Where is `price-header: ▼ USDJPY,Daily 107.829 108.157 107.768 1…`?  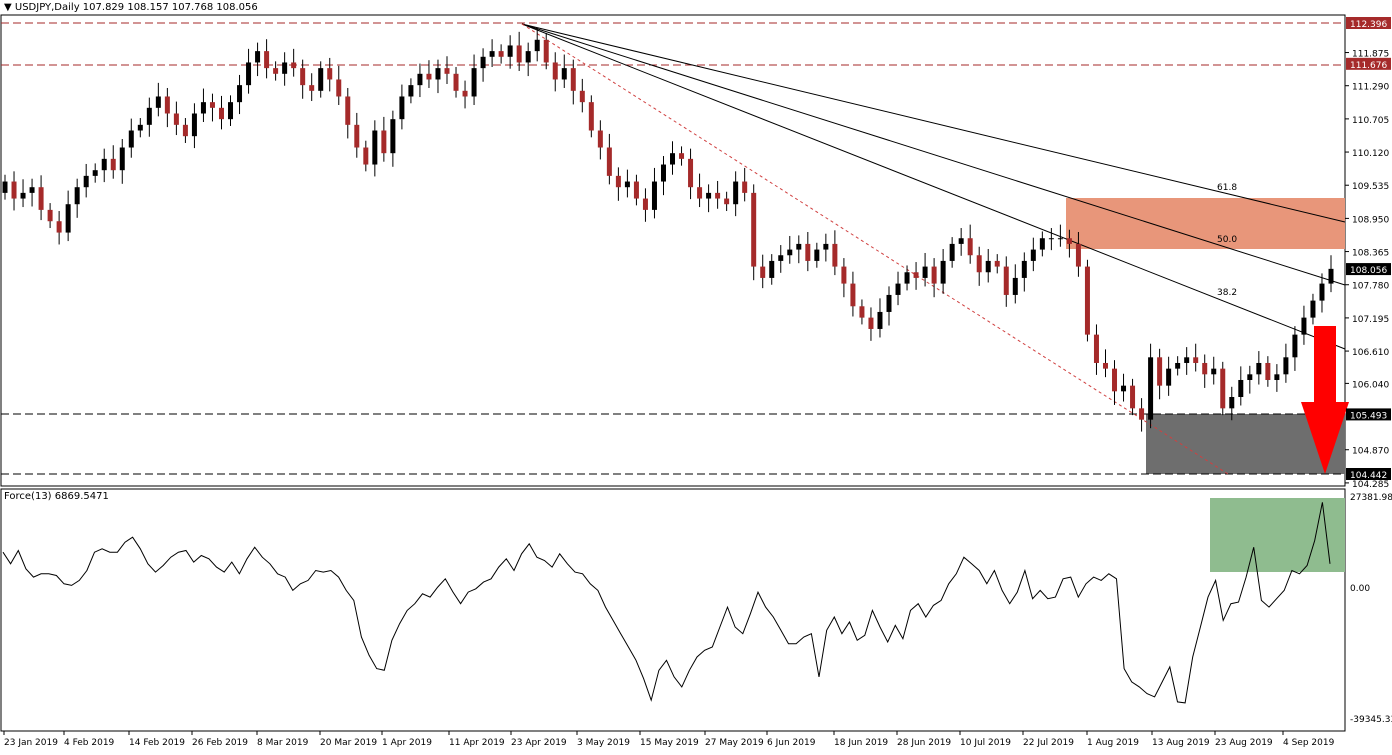
price-header: ▼ USDJPY,Daily 107.829 108.157 107.768 1… is located at coordinates (131, 7).